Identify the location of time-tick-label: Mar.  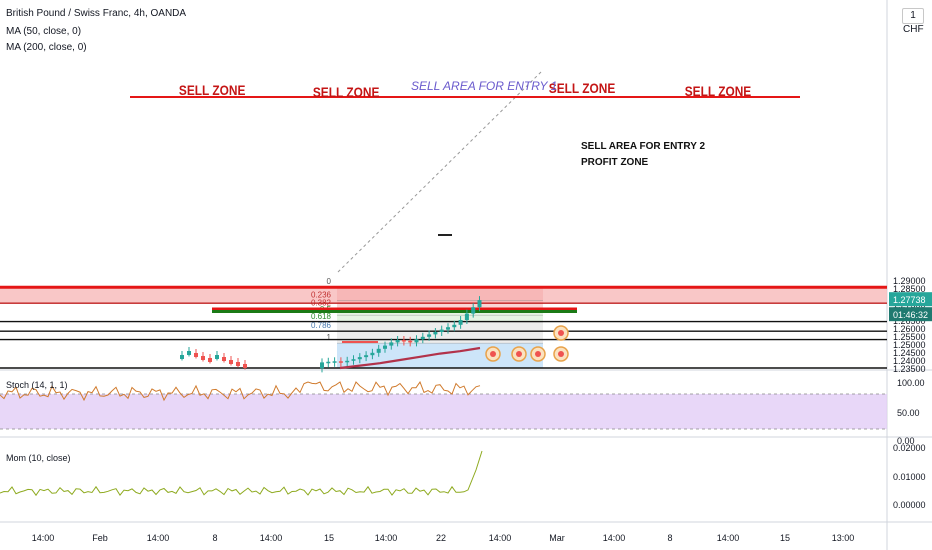
(557, 538).